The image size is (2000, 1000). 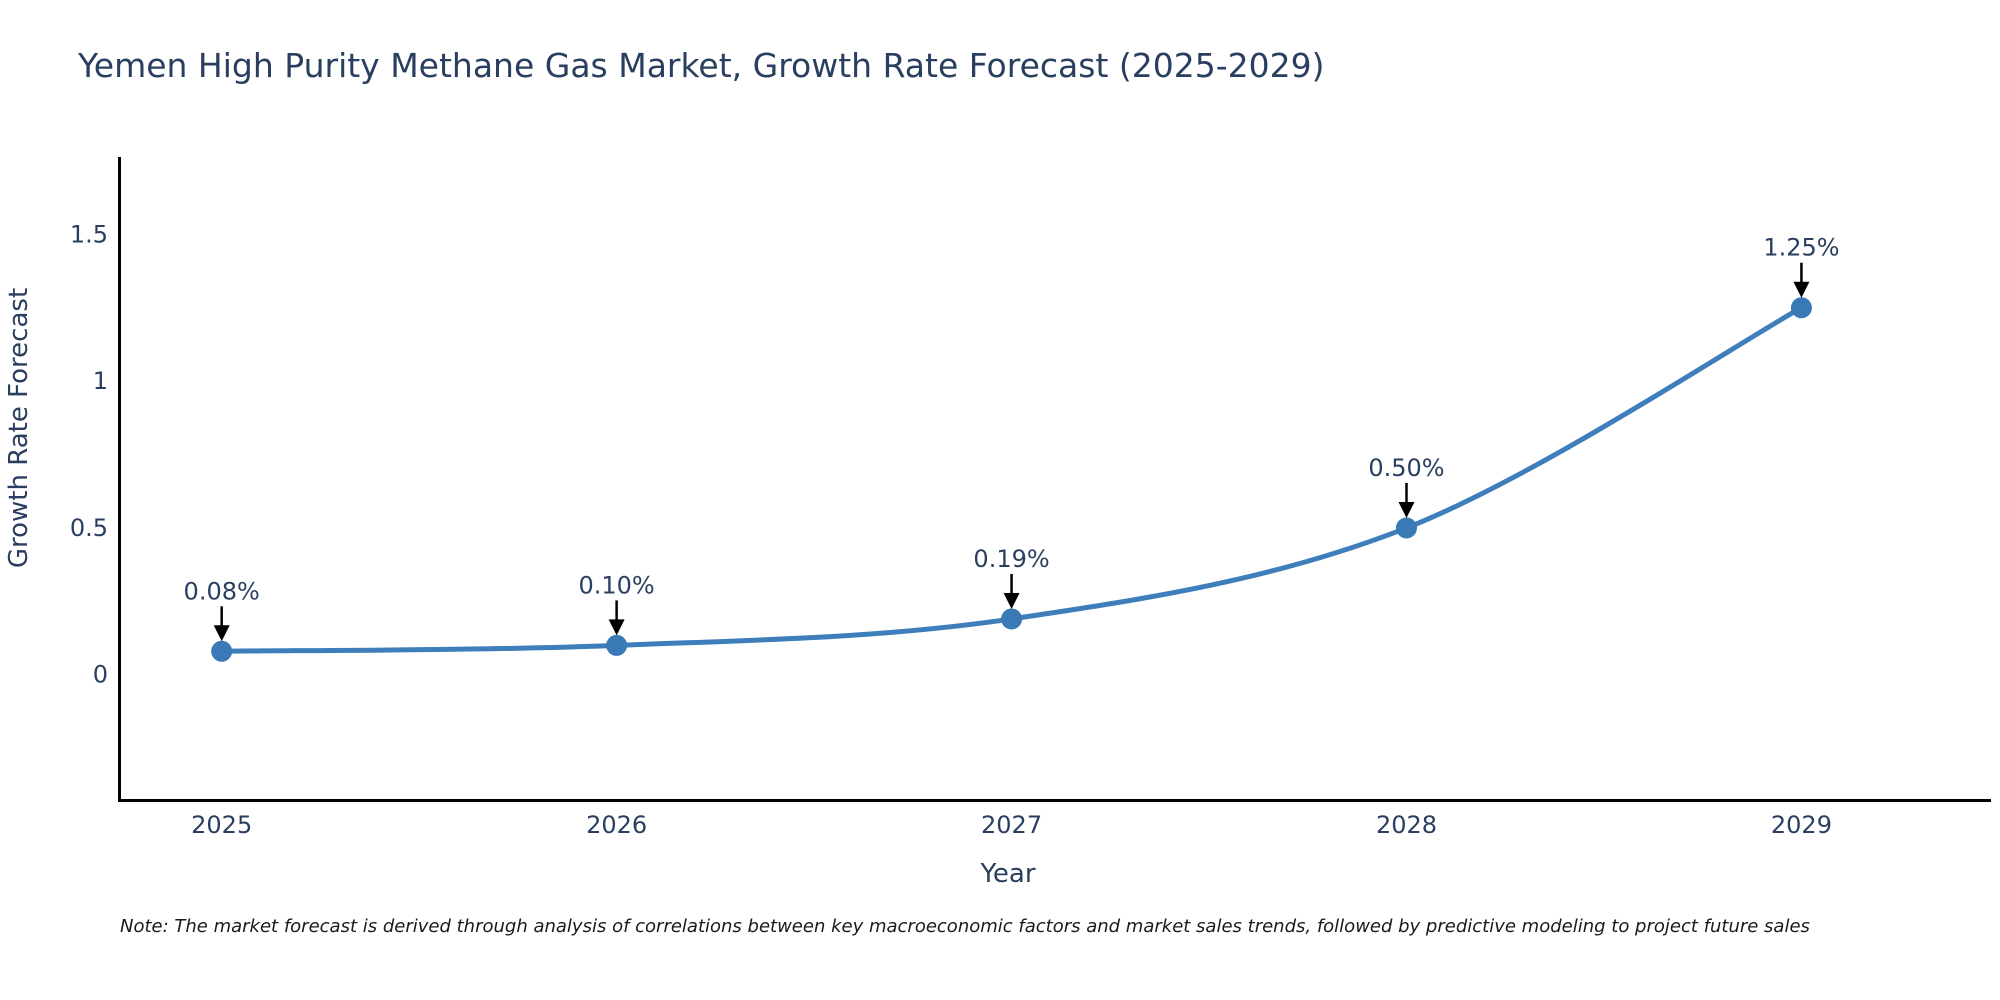 I want to click on point-annotation-label: 0.10%, so click(x=616, y=585).